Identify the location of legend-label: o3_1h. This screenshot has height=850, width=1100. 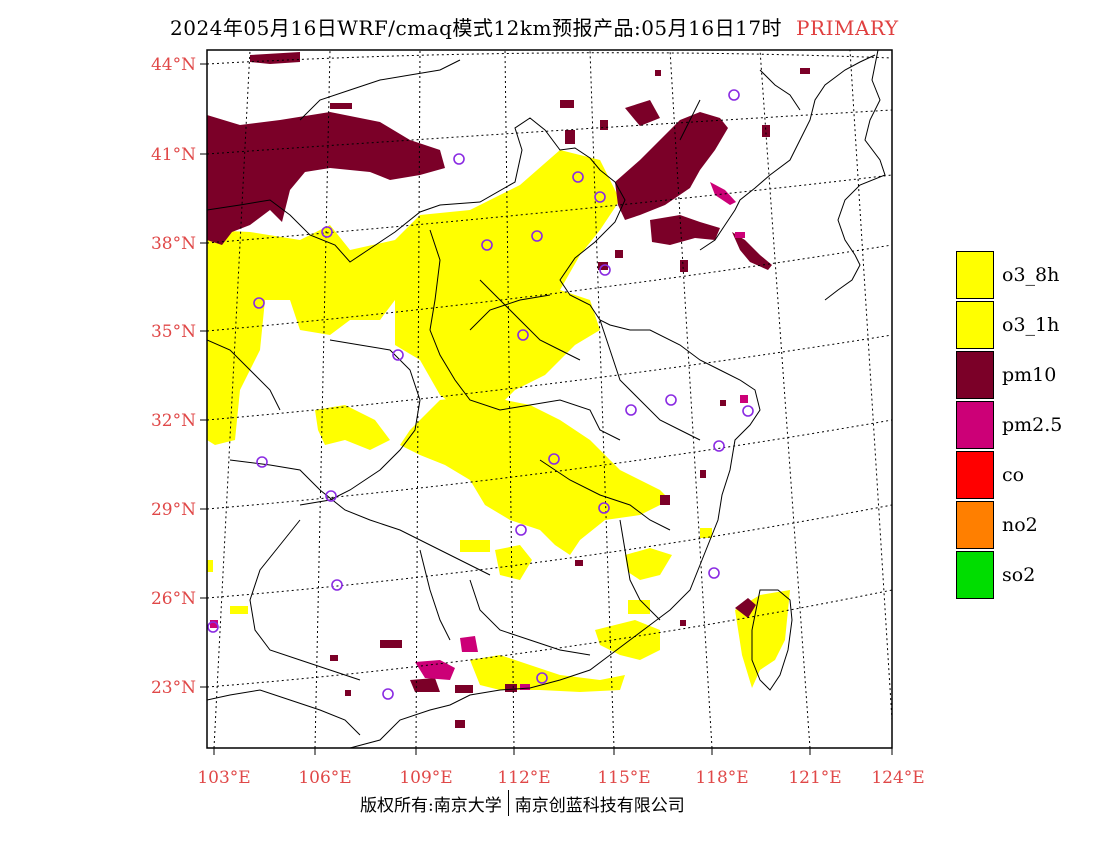
(1031, 325).